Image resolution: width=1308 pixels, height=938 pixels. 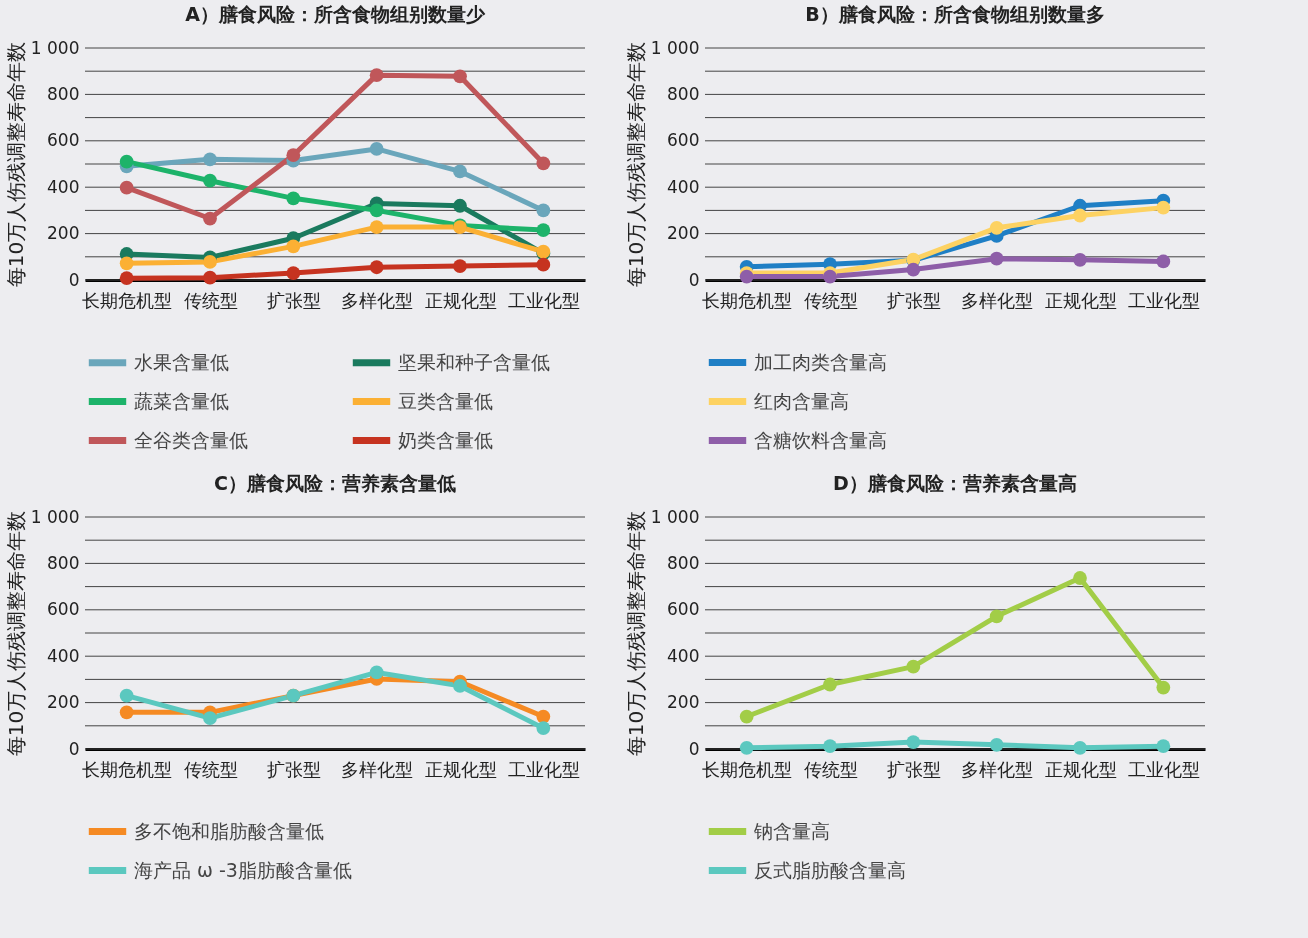 What do you see at coordinates (243, 869) in the screenshot?
I see `legend-label: 海产品 ω -3脂肪酸含量低` at bounding box center [243, 869].